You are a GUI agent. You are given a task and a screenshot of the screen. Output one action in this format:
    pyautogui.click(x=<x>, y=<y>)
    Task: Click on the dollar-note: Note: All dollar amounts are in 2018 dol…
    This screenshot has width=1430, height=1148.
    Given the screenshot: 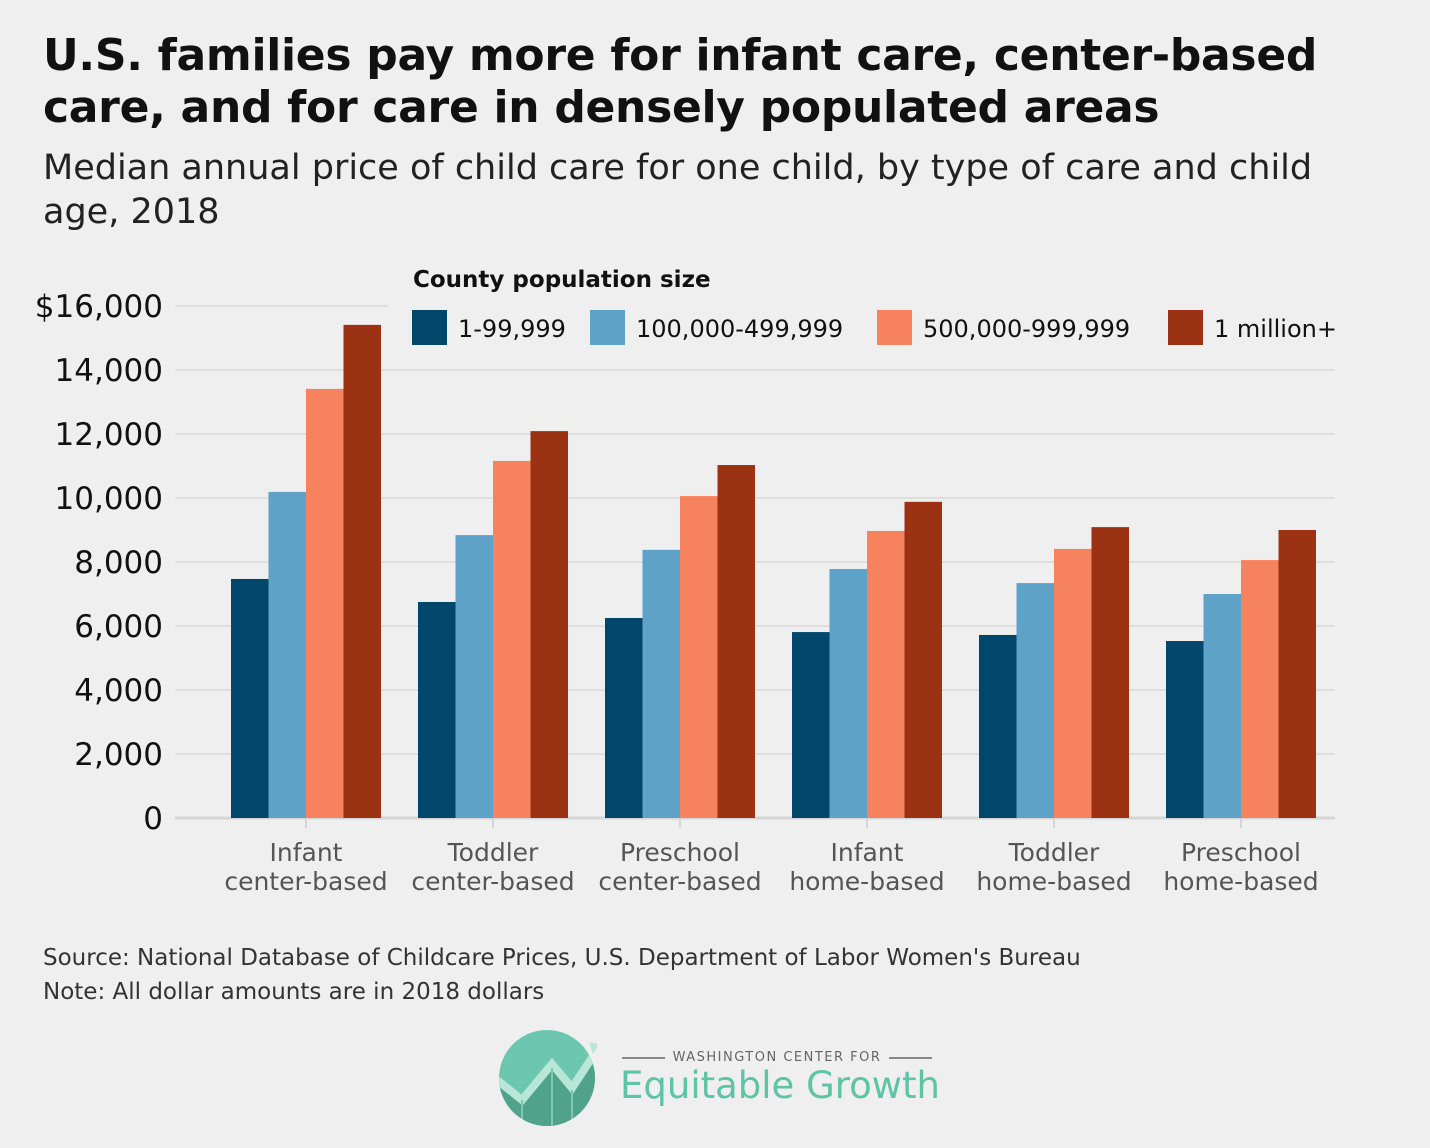 What is the action you would take?
    pyautogui.click(x=294, y=992)
    